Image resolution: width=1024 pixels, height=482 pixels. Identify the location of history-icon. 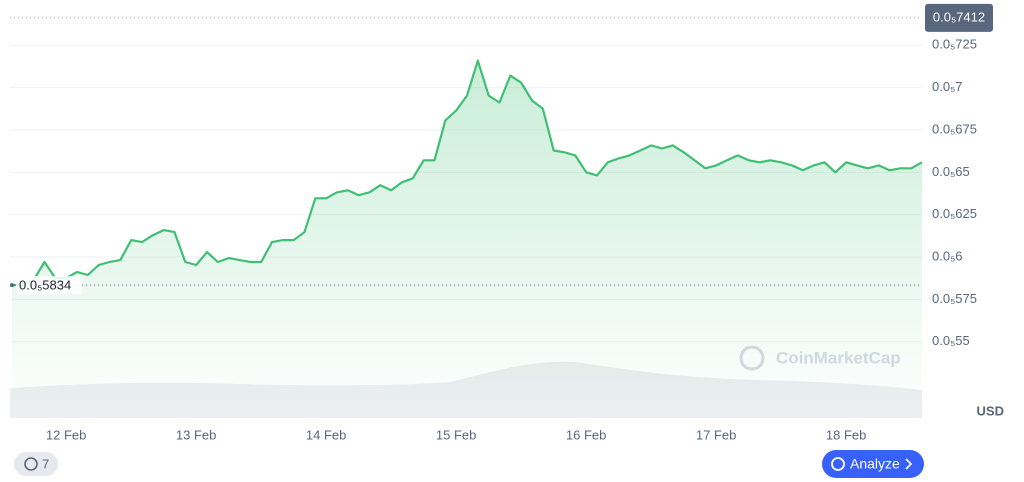
(31, 464).